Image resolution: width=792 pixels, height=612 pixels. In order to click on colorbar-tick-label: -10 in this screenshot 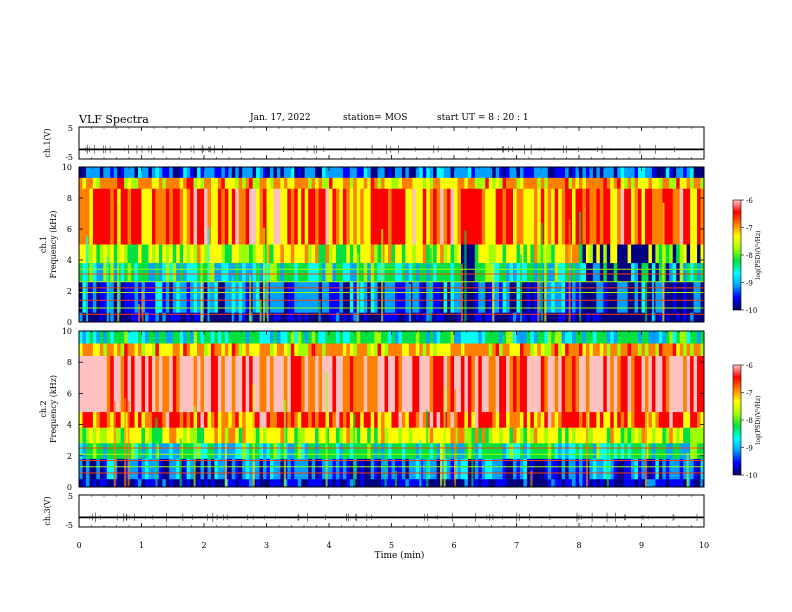, I will do `click(751, 311)`.